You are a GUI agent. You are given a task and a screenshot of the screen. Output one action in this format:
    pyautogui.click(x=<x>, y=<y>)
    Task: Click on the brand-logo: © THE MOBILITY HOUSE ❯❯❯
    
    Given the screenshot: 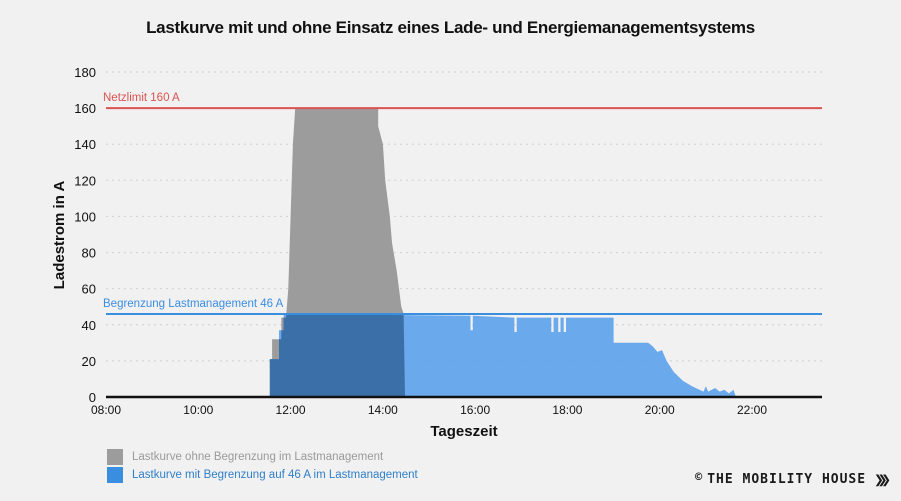 What is the action you would take?
    pyautogui.click(x=792, y=479)
    